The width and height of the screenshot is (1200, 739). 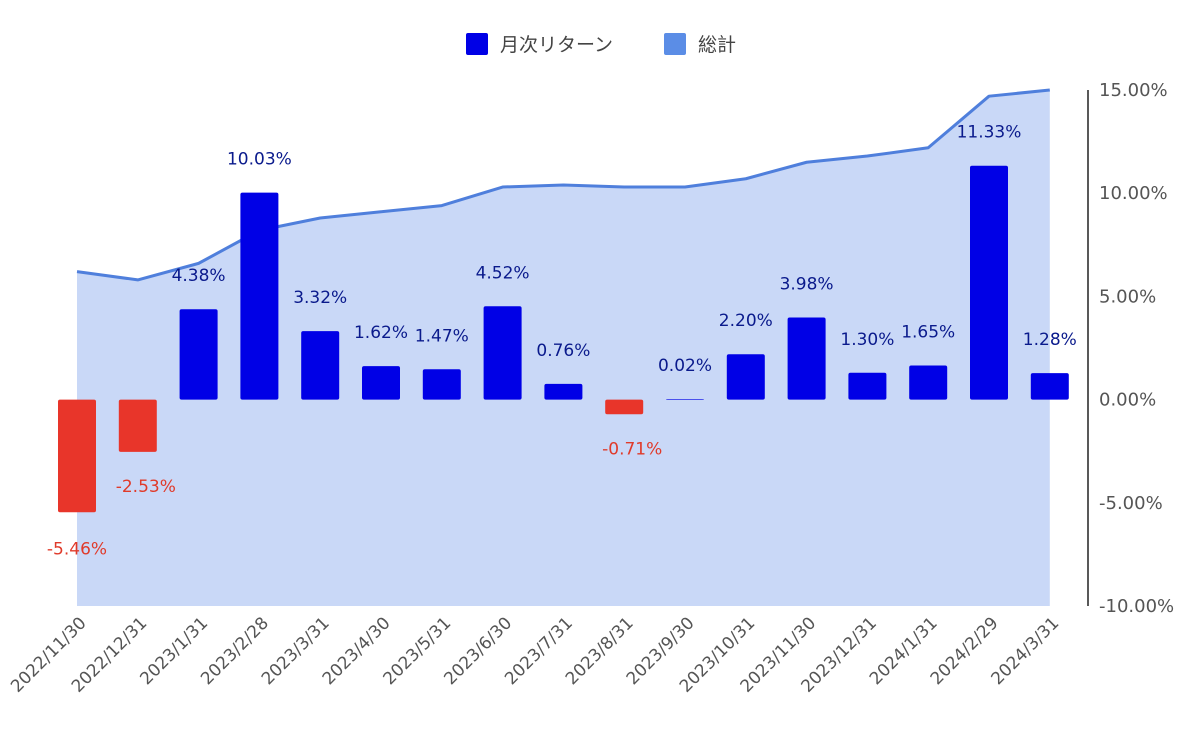 I want to click on legend-swatch-monthly-return, so click(x=477, y=44).